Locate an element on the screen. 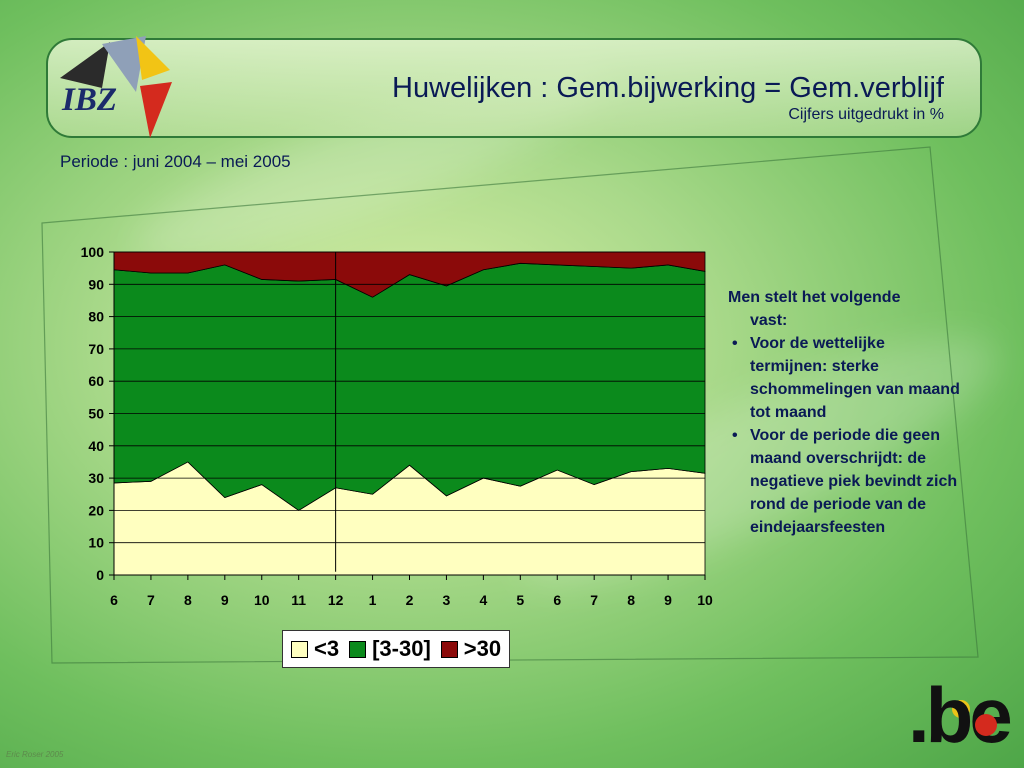 The width and height of the screenshot is (1024, 768). x-tick-label: 4 is located at coordinates (483, 600).